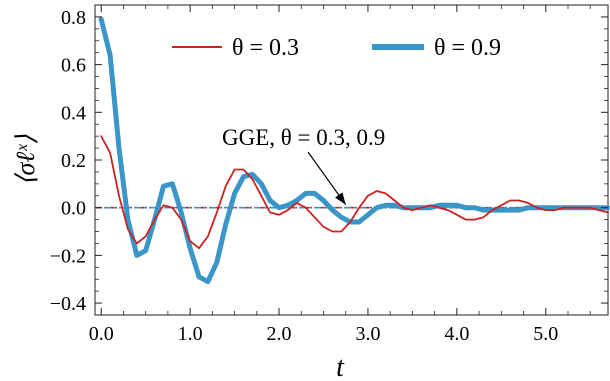 This screenshot has width=610, height=381. What do you see at coordinates (340, 198) in the screenshot?
I see `annotation-arrow-head` at bounding box center [340, 198].